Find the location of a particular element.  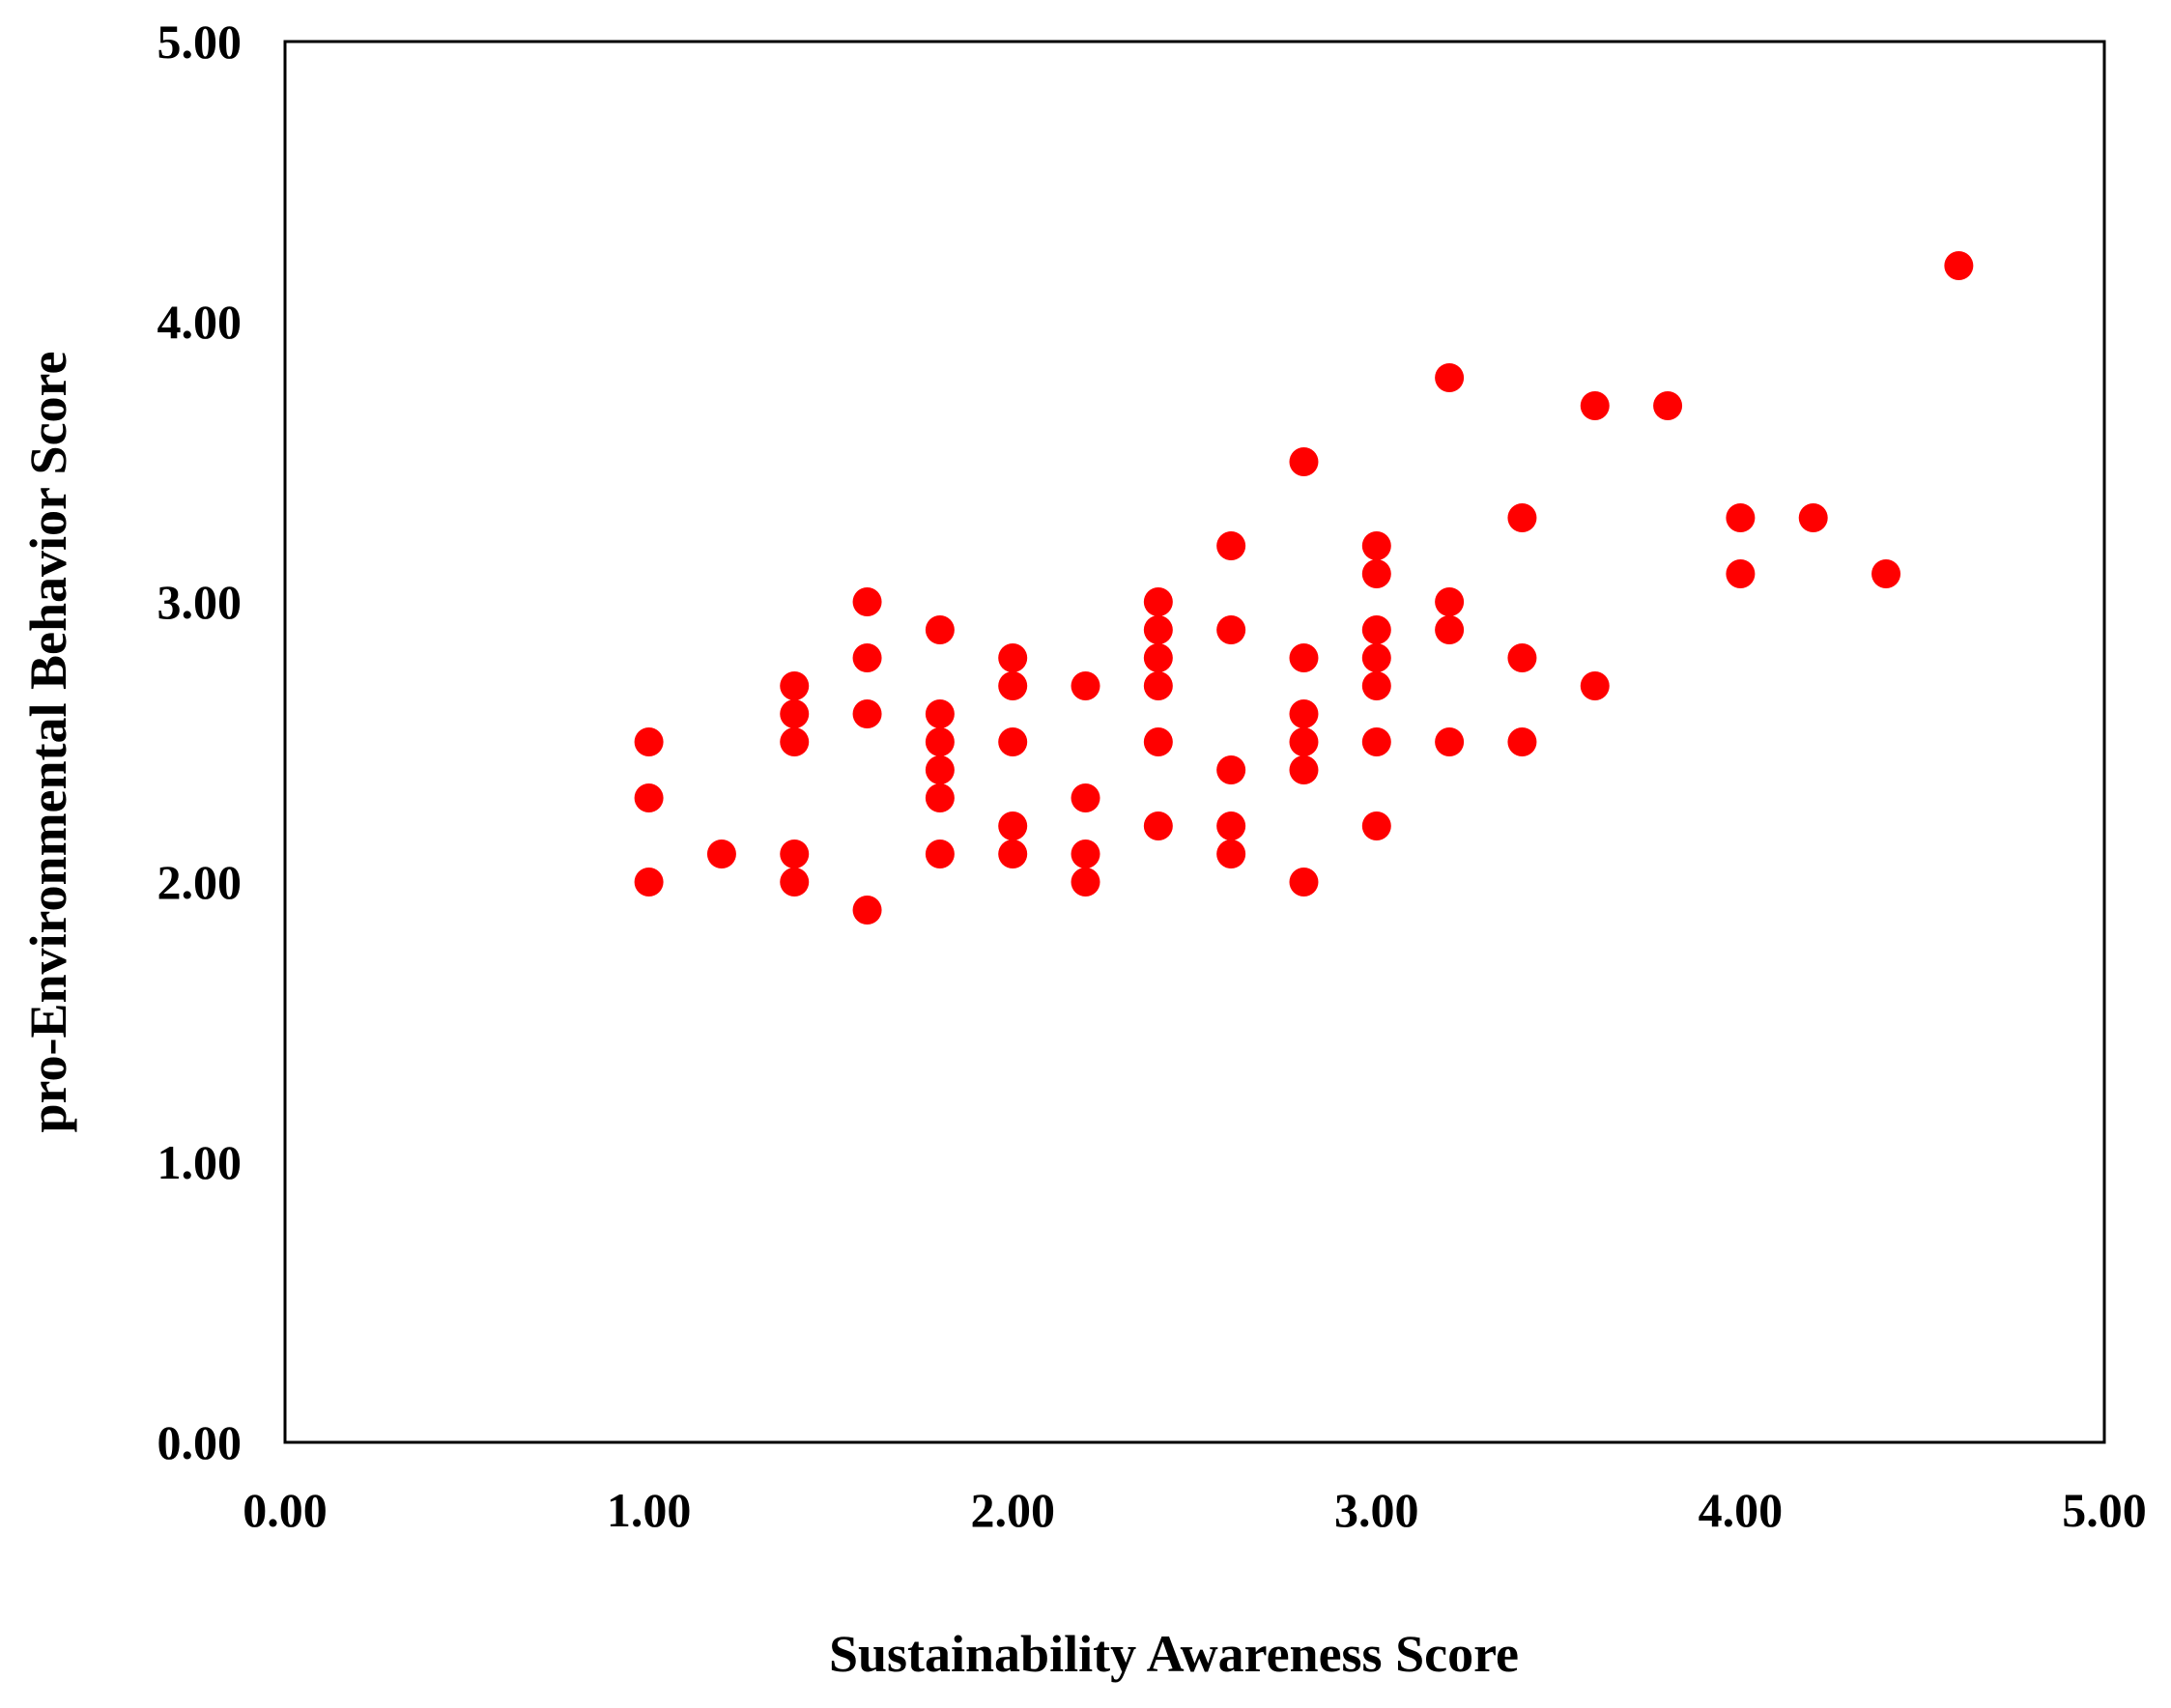

y-axis-tick-labels: 0.00 1.00 2.00 3.00 4.00 5.00 is located at coordinates (200, 741).